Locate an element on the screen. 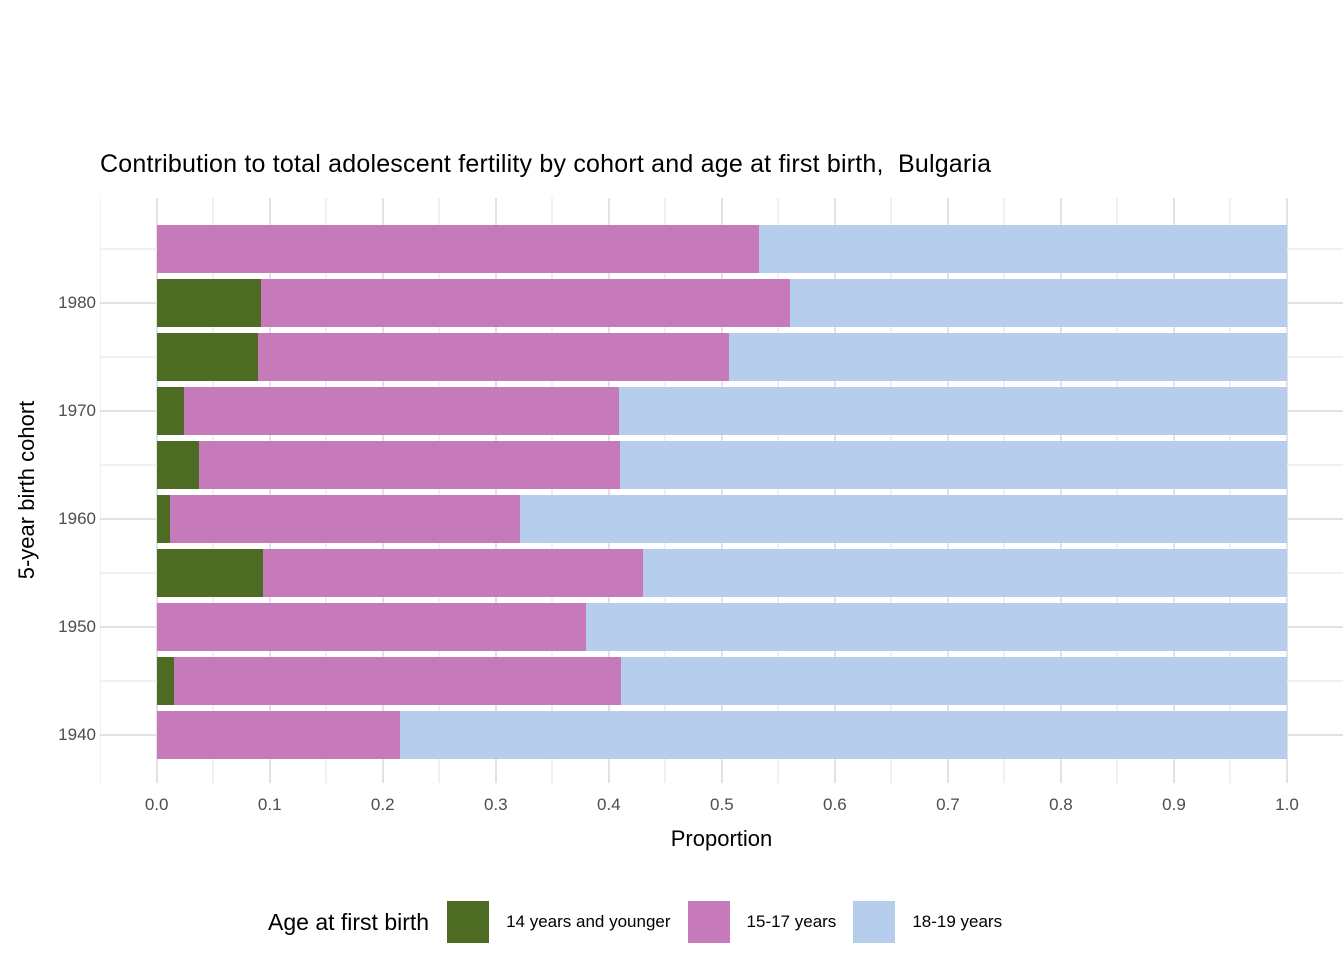 The height and width of the screenshot is (960, 1344). bar-row-1940 is located at coordinates (721, 734).